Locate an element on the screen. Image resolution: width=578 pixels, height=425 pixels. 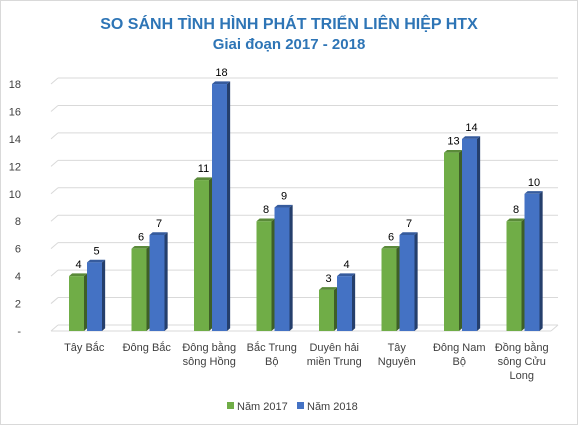
data-label: 5 is located at coordinates (96, 251).